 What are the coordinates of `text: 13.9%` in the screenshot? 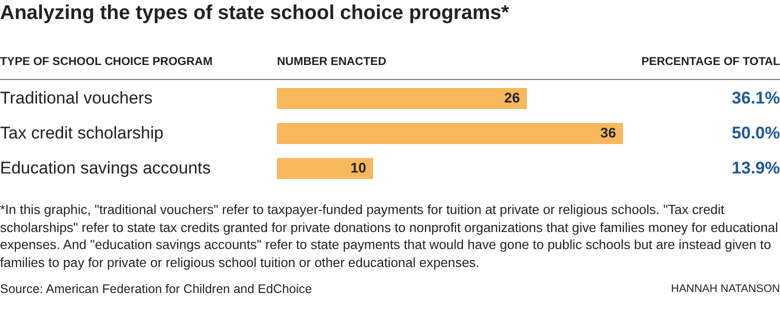 It's located at (756, 168).